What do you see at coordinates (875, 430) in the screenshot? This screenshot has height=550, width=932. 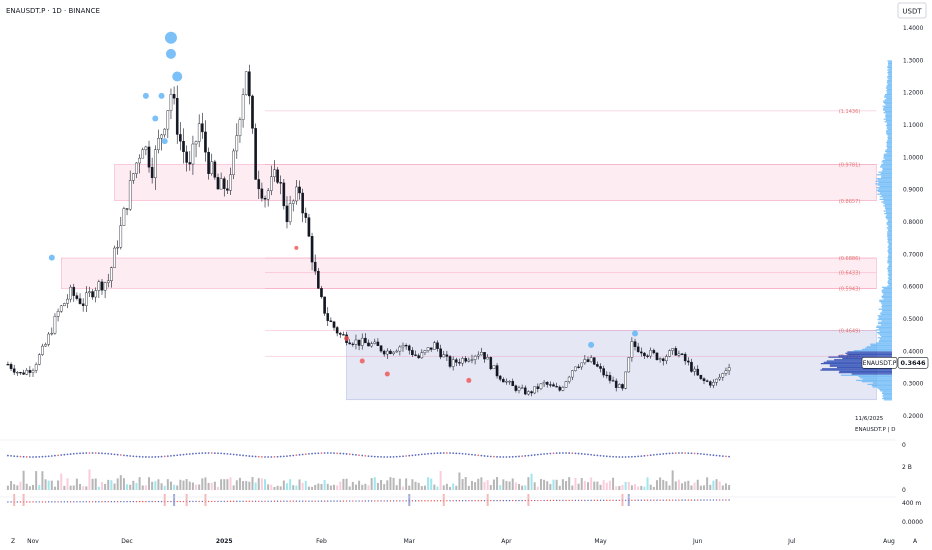 I see `info-symbol: ENAUSDT.P | D` at bounding box center [875, 430].